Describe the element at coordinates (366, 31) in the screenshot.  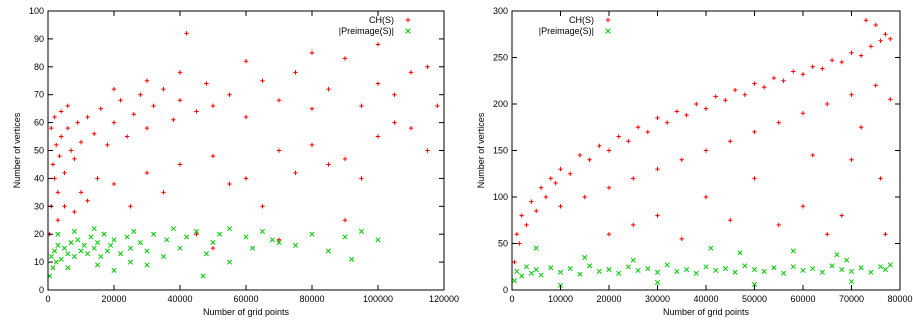
I see `legend-label: |Preimage(S)|` at that location.